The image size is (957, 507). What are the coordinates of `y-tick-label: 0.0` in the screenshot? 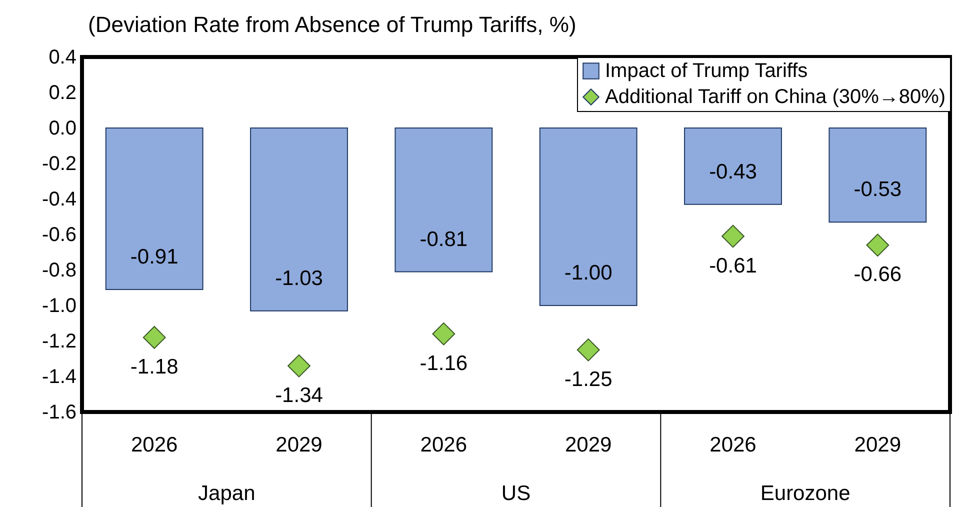 It's located at (62, 129).